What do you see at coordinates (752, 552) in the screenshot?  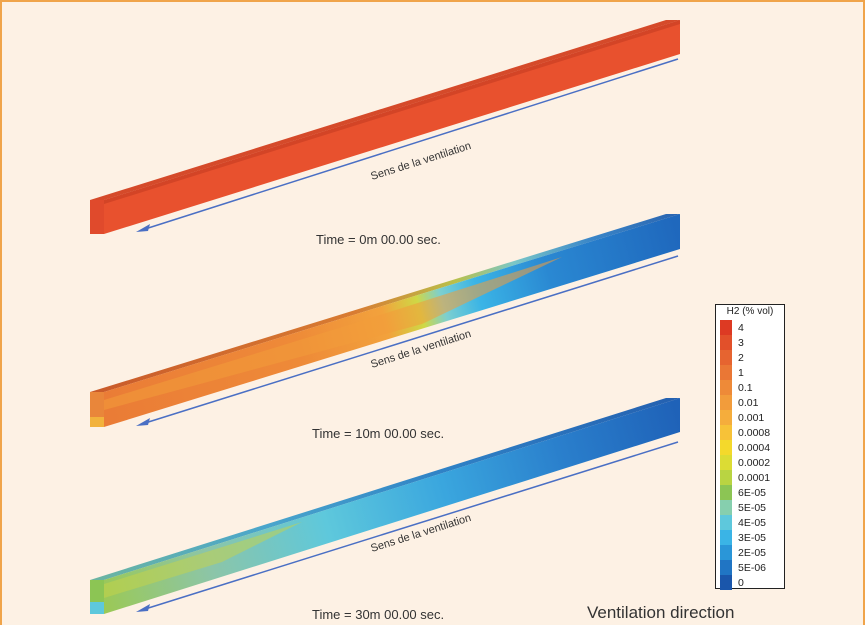 I see `legend-label: 2E-05` at bounding box center [752, 552].